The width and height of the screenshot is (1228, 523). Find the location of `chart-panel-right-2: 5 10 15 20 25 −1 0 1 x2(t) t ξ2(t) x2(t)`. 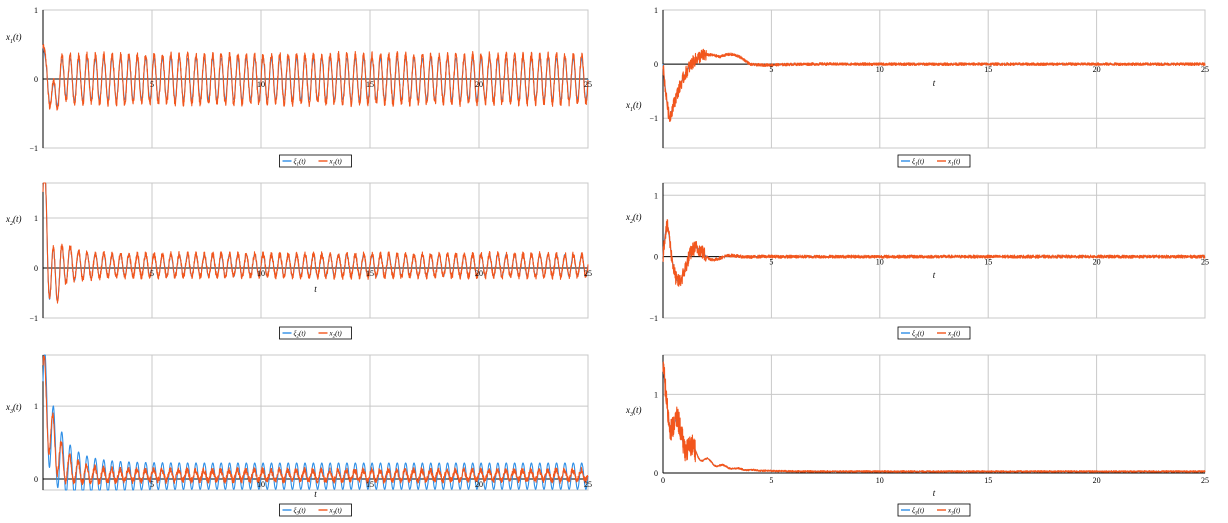

chart-panel-right-2: 5 10 15 20 25 −1 0 1 x2(t) t ξ2(t) x2(t) is located at coordinates (917, 261).